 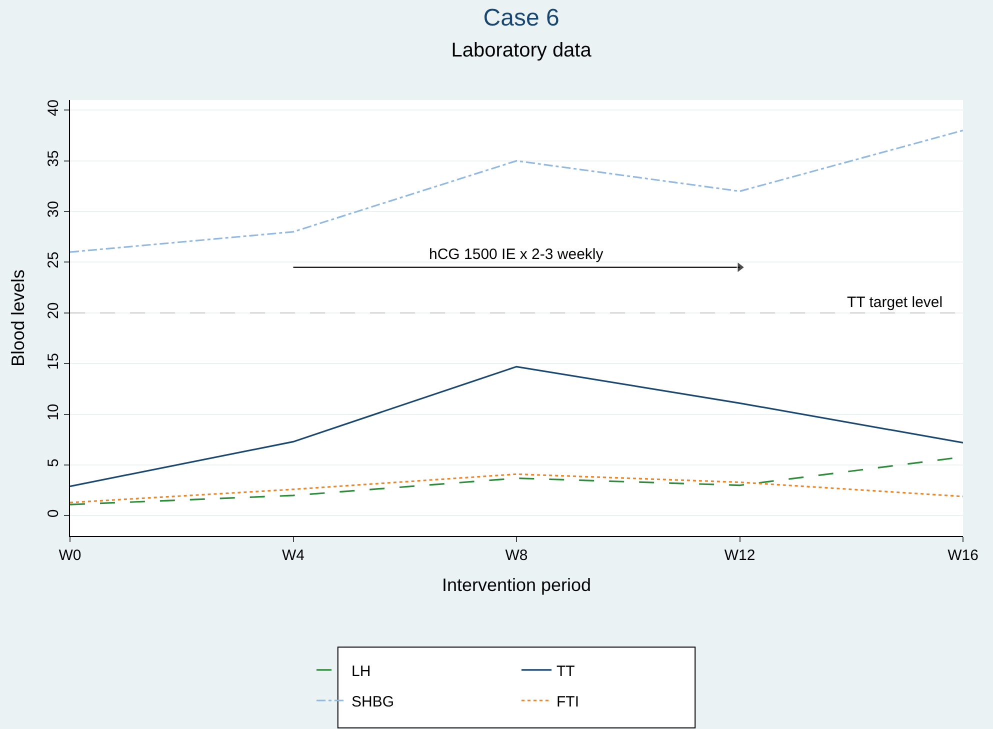 What do you see at coordinates (565, 671) in the screenshot?
I see `legend-label: TT` at bounding box center [565, 671].